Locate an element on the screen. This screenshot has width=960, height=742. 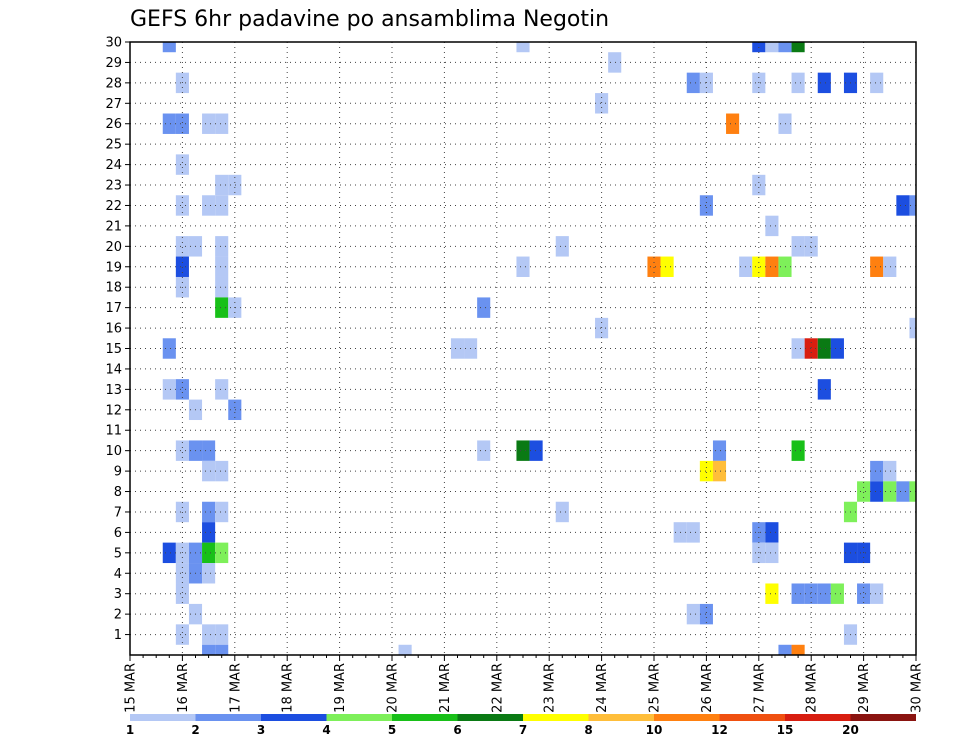
x-tick-label: 20 MAR is located at coordinates (393, 688).